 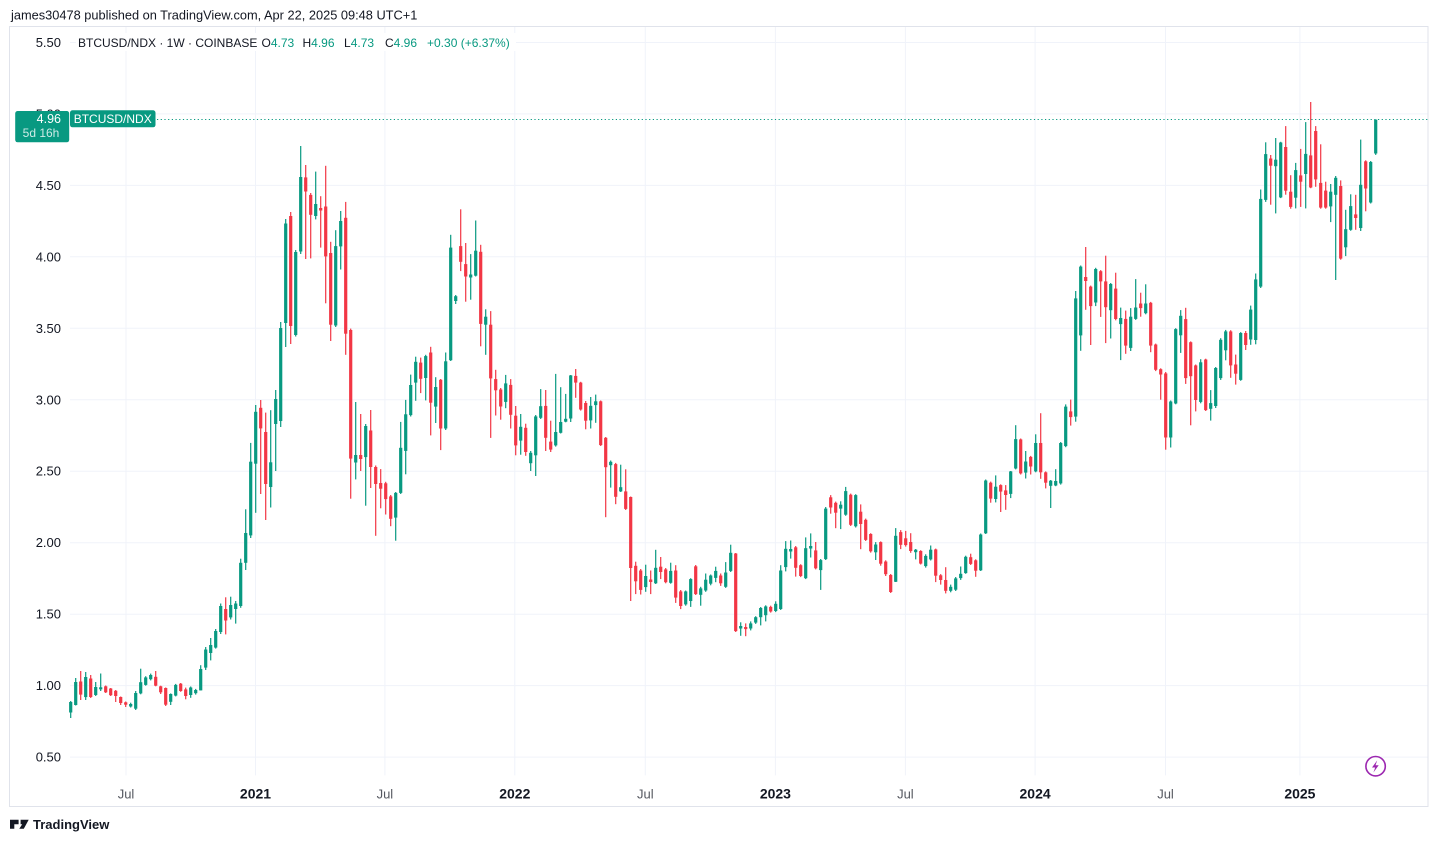 What do you see at coordinates (401, 43) in the screenshot?
I see `svg-text: C4.96` at bounding box center [401, 43].